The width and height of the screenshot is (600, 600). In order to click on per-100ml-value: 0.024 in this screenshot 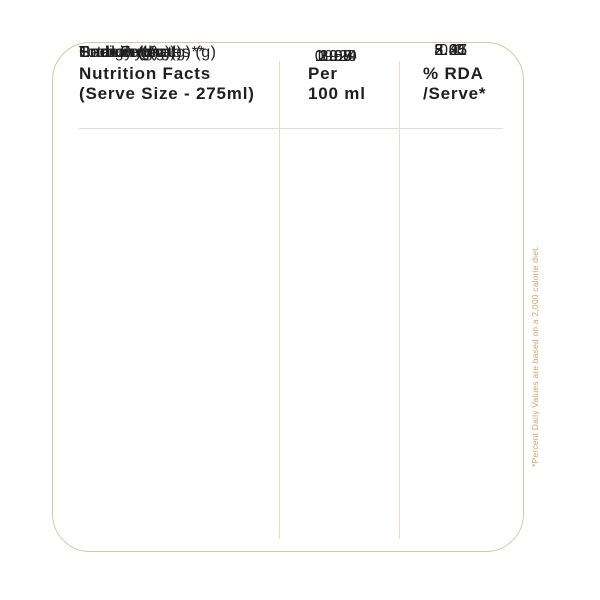, I will do `click(336, 56)`.